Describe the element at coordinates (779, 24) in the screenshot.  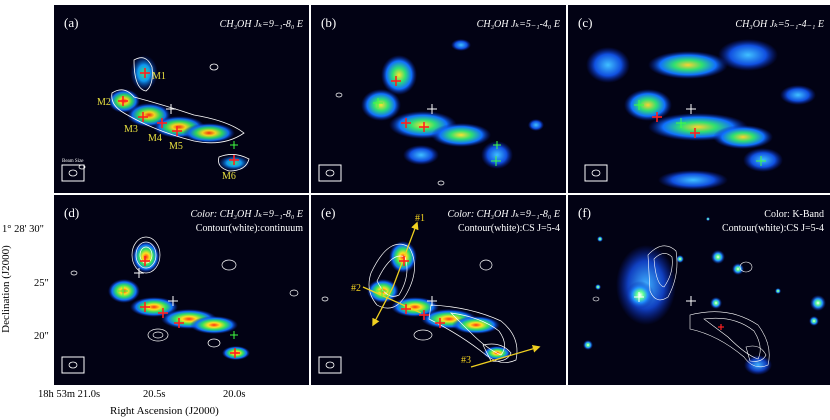
I see `panel-c-label: CH₃OH Jₖ=5₋₁-4₋₁ E` at that location.